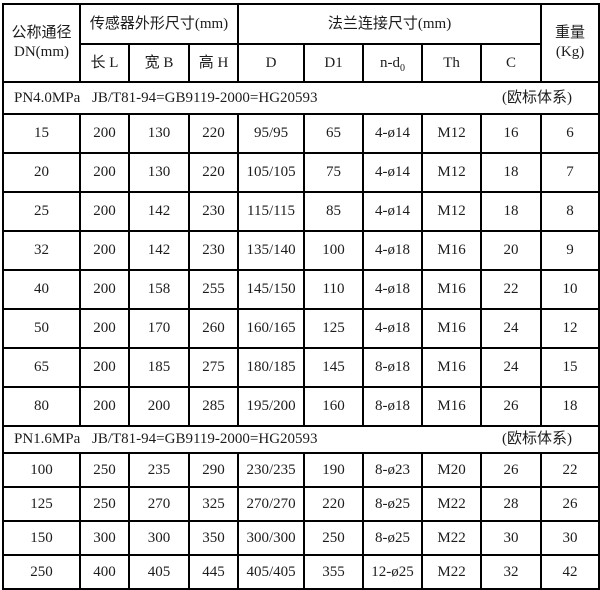 This screenshot has width=600, height=590. I want to click on cell: 12-ø25, so click(393, 572).